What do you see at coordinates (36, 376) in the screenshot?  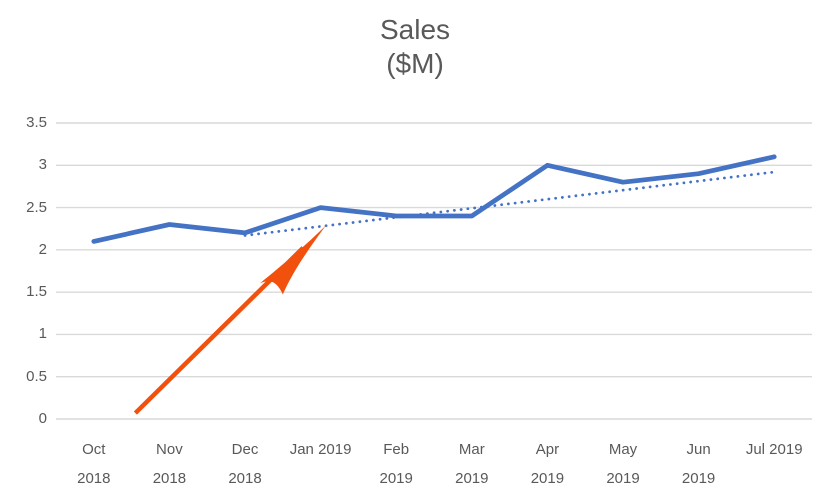 I see `y-tick-label: 0.5` at bounding box center [36, 376].